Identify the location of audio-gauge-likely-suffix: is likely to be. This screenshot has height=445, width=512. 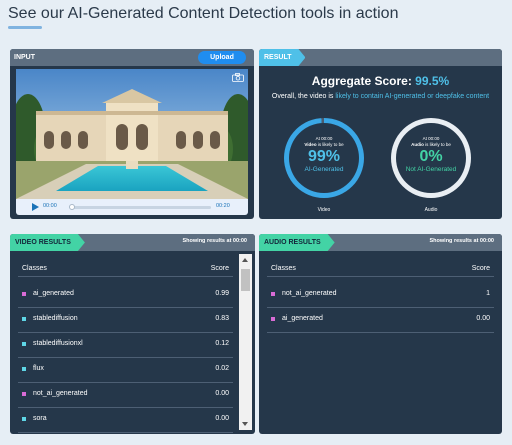
(438, 144).